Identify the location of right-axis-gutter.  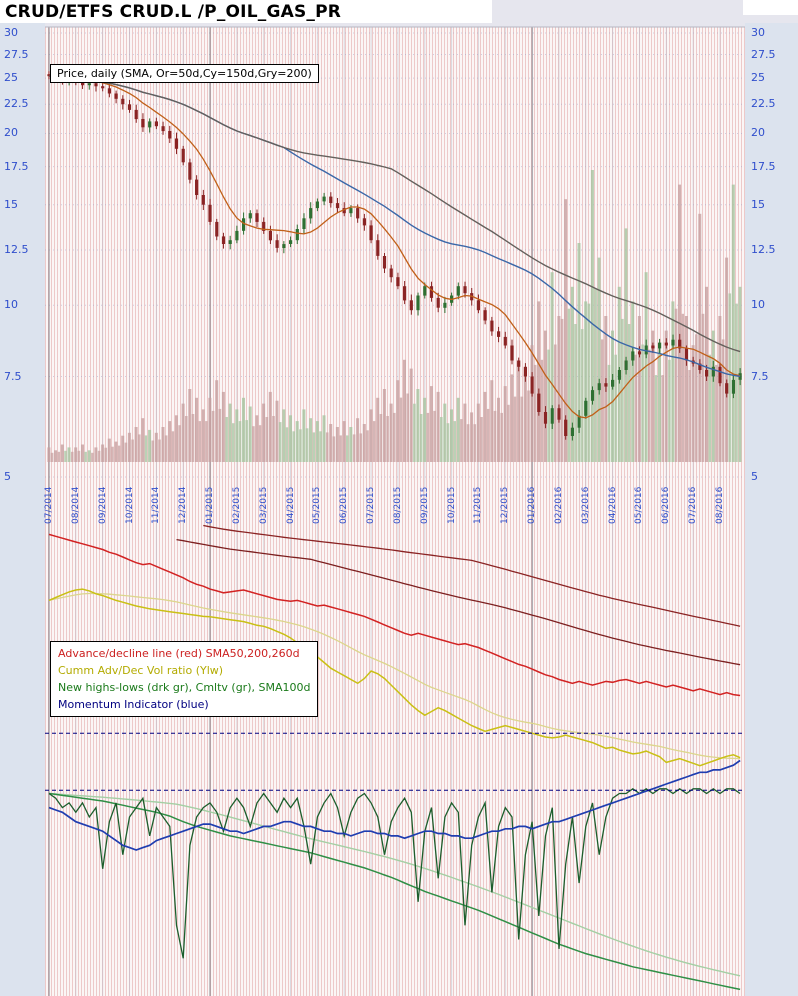
(771, 509).